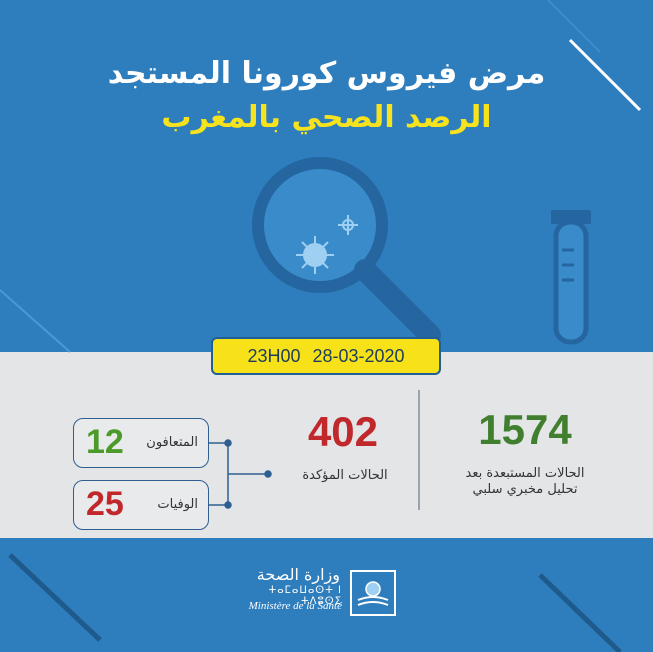 The height and width of the screenshot is (652, 653). What do you see at coordinates (525, 489) in the screenshot?
I see `excluded-label-line-2: تحليل مخبري سلبي` at bounding box center [525, 489].